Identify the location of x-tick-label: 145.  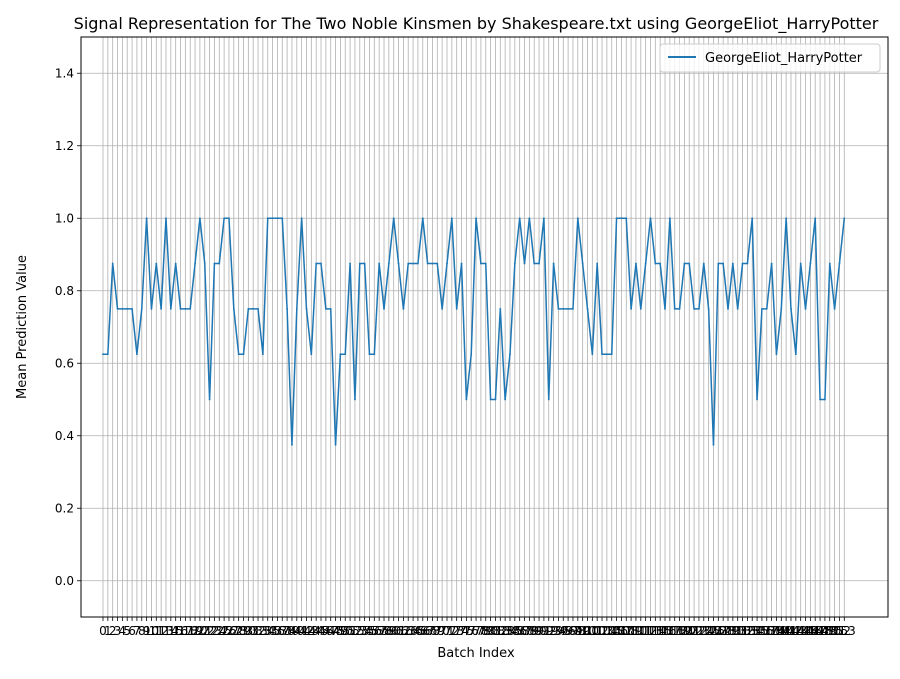
(805, 631).